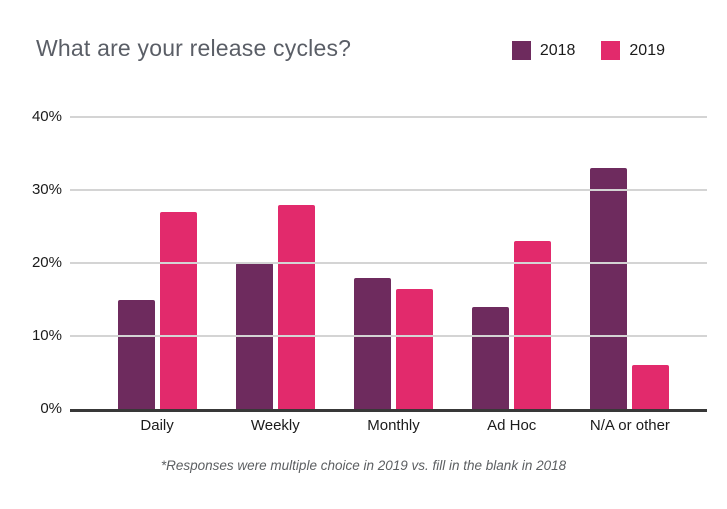  I want to click on y-tick-label-40: 40%, so click(46, 116).